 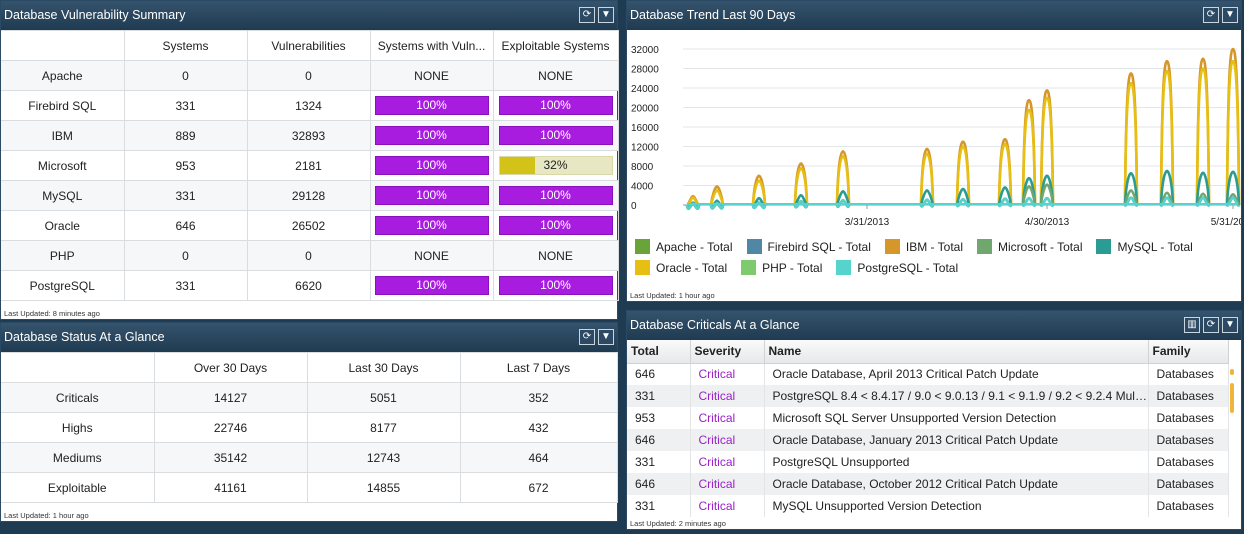 I want to click on legend-label: PostgreSQL - Total, so click(x=908, y=267).